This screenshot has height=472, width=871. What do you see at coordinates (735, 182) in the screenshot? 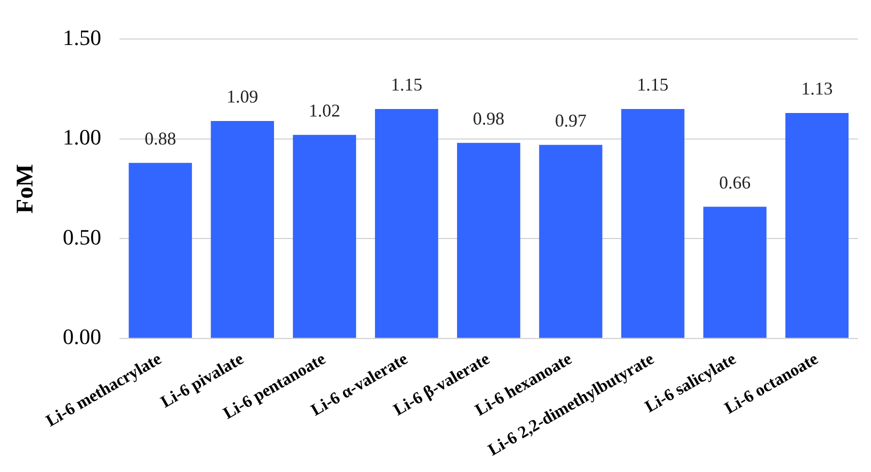
I see `data-label: 0.66` at bounding box center [735, 182].